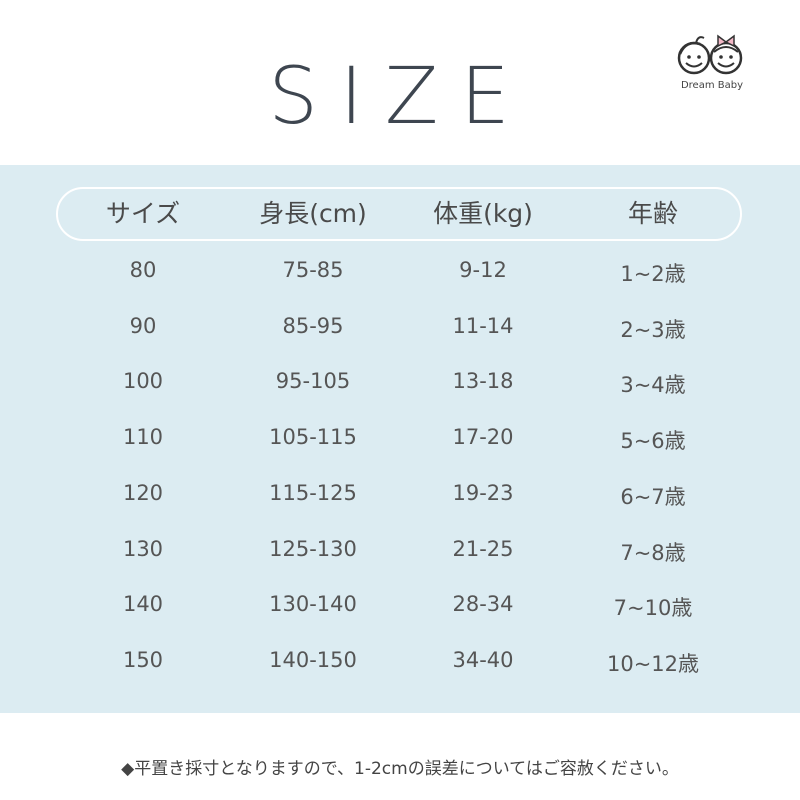 The height and width of the screenshot is (800, 800). Describe the element at coordinates (313, 659) in the screenshot. I see `cell-height: 140-150` at that location.